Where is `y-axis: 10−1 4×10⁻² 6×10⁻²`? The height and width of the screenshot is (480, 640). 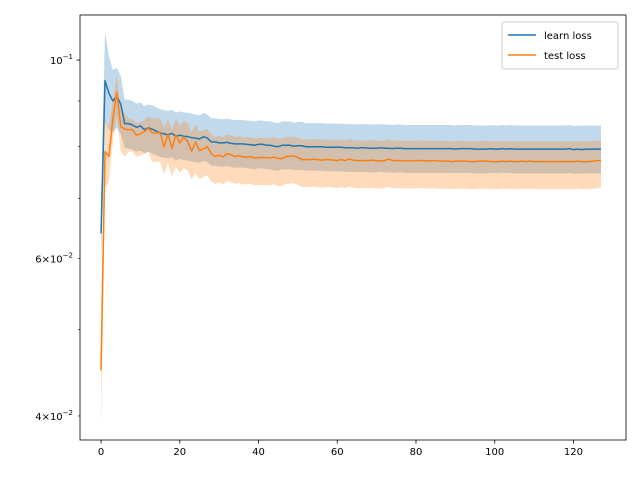
y-axis: 10−1 4×10⁻² 6×10⁻² is located at coordinates (57, 238).